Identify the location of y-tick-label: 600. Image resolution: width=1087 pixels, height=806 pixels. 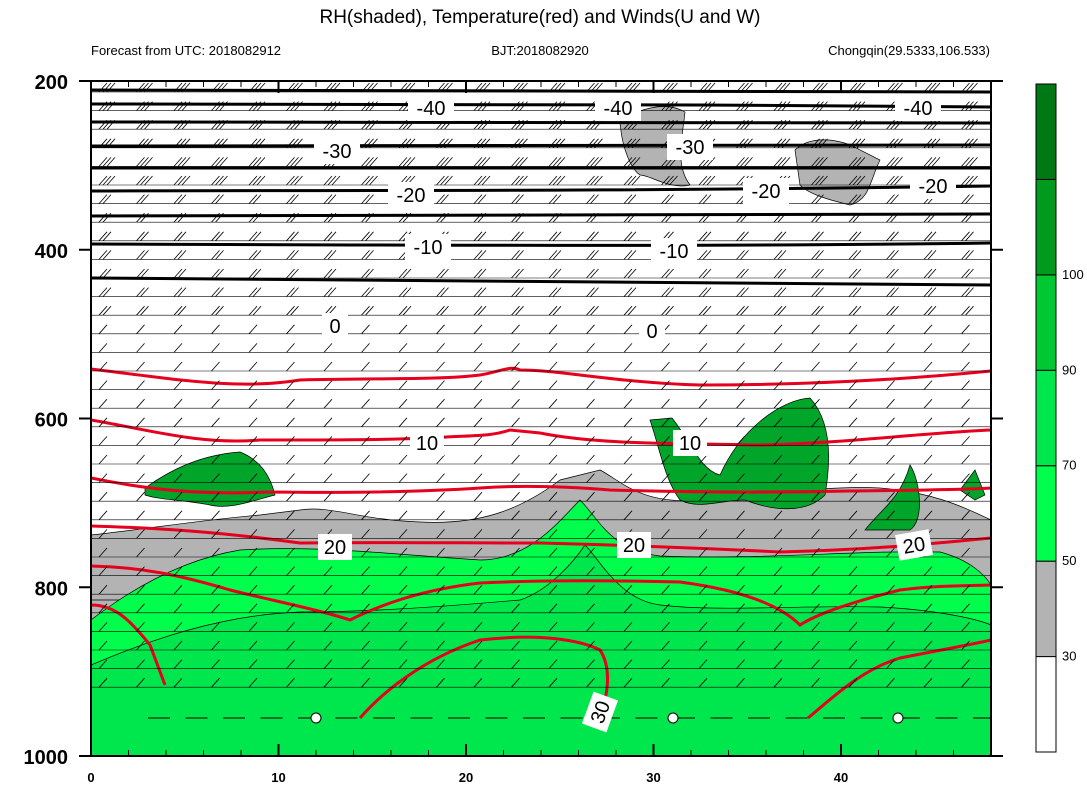
(51, 421).